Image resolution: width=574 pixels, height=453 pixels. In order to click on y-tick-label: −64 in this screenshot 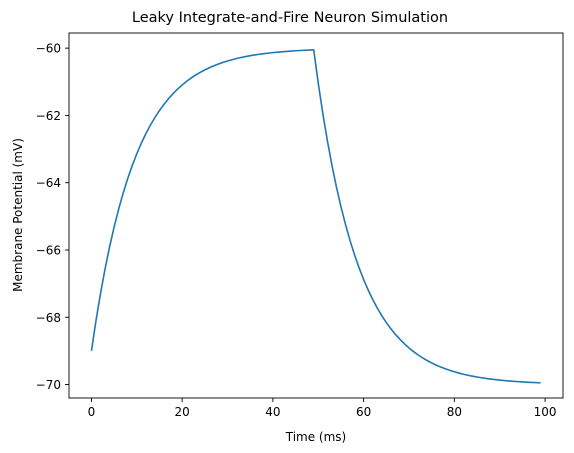, I will do `click(48, 183)`.